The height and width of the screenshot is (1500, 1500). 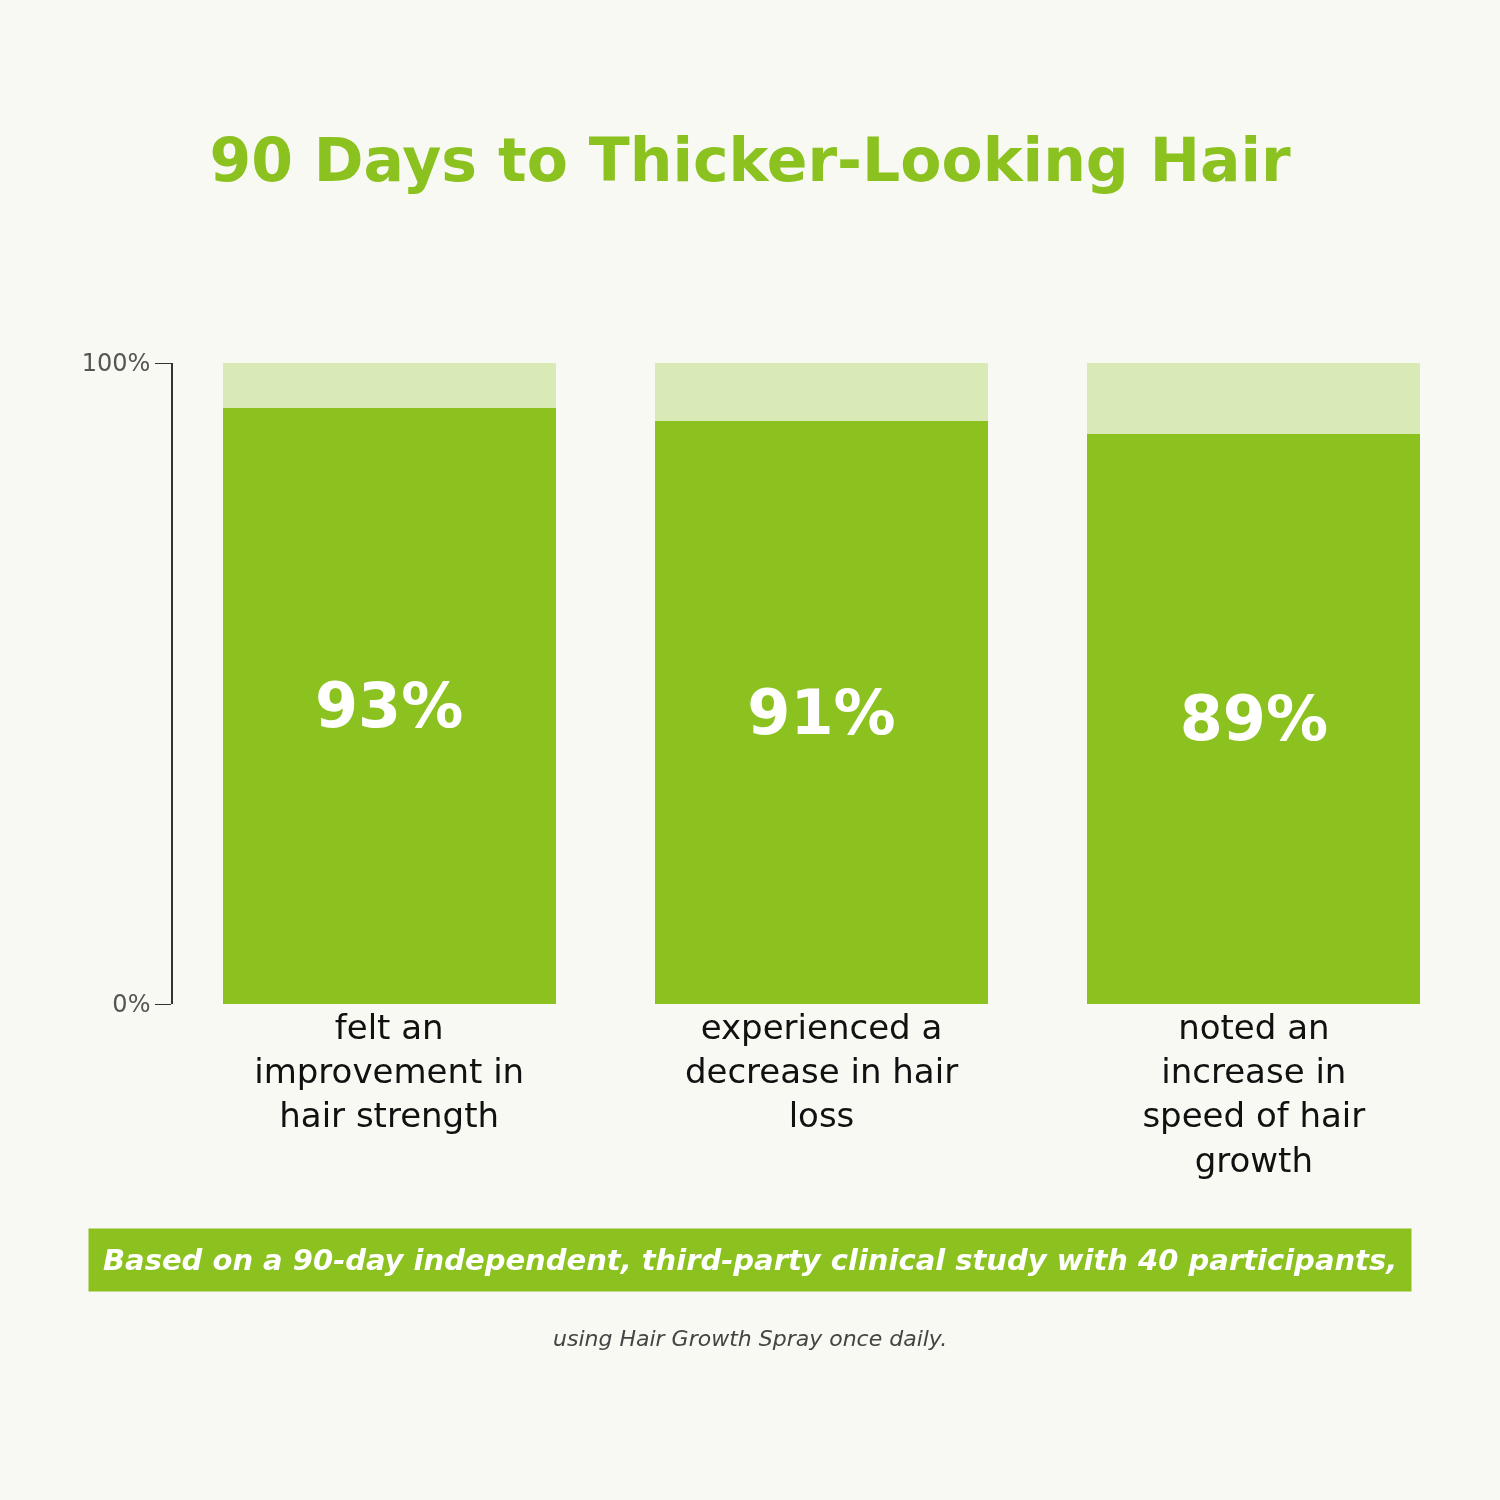 I want to click on data-label: 91%, so click(x=821, y=712).